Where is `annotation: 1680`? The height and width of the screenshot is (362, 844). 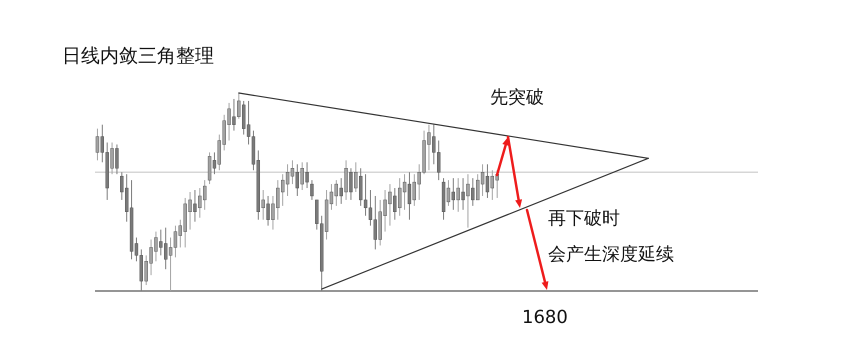 annotation: 1680 is located at coordinates (545, 317).